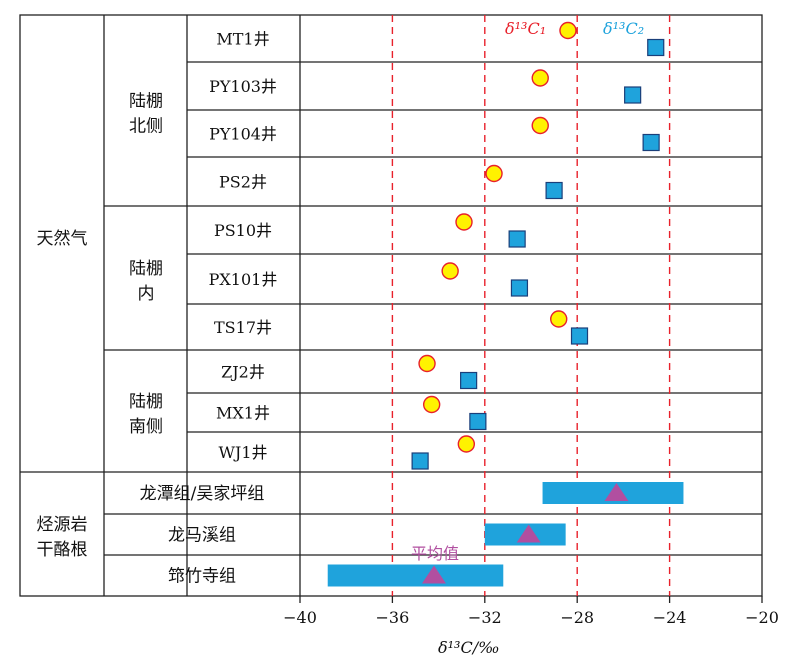  What do you see at coordinates (670, 617) in the screenshot?
I see `x-tick-label: −24` at bounding box center [670, 617].